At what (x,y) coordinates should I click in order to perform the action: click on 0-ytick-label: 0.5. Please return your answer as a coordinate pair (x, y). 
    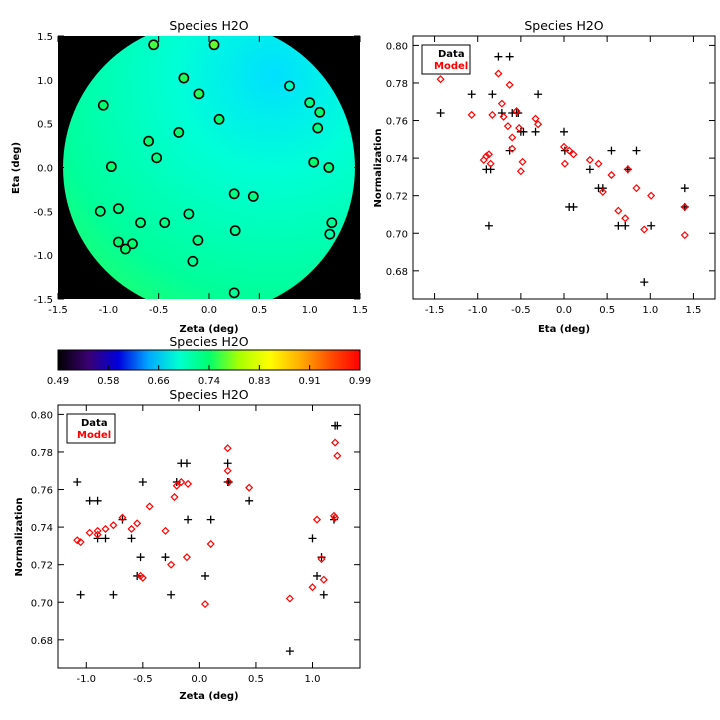
    Looking at the image, I should click on (45, 125).